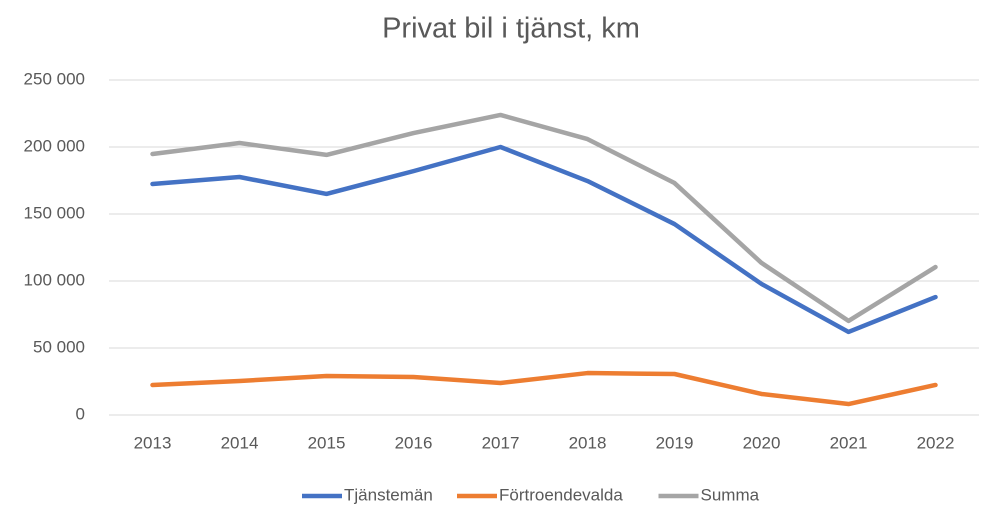  What do you see at coordinates (54, 279) in the screenshot?
I see `y-tick-label: 100 000` at bounding box center [54, 279].